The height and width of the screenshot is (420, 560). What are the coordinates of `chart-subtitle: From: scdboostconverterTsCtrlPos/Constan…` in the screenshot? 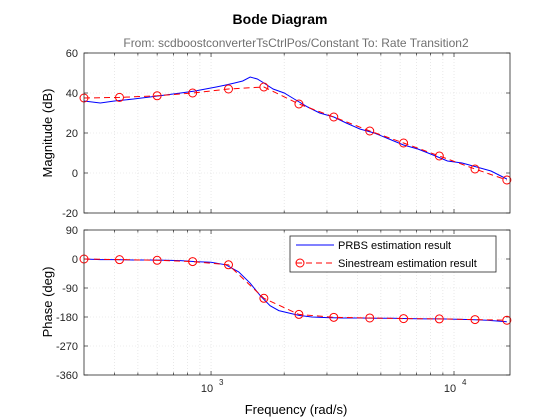 It's located at (296, 43).